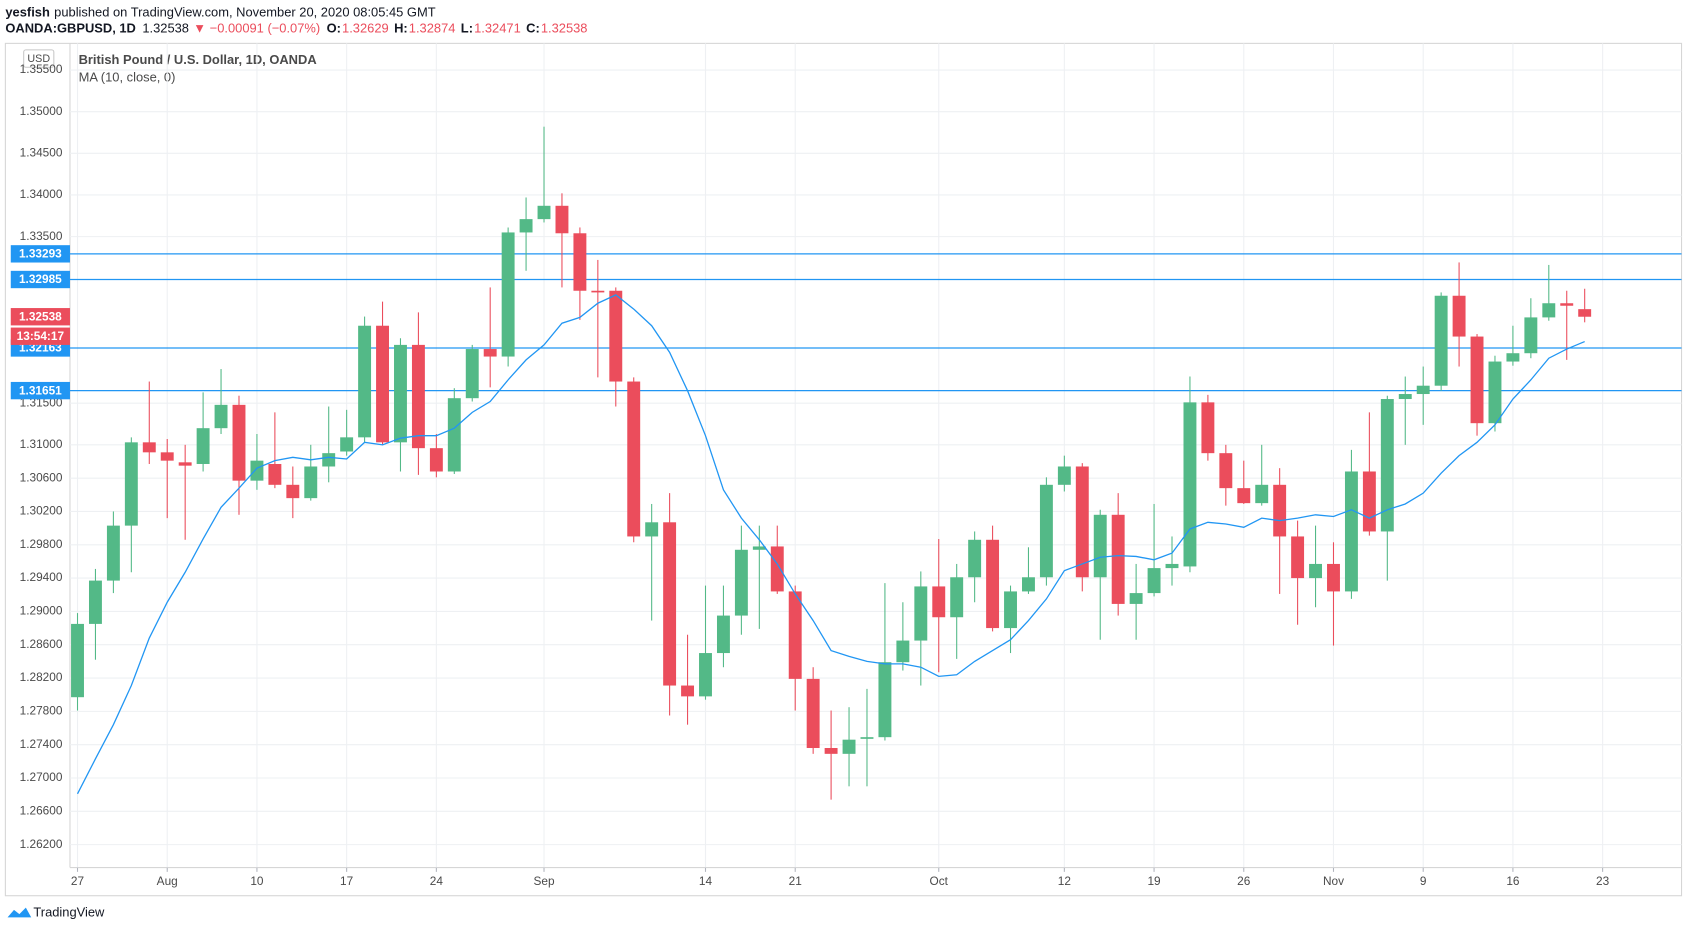 The width and height of the screenshot is (1688, 925). Describe the element at coordinates (41, 152) in the screenshot. I see `y-tick-label: 1.34500` at that location.